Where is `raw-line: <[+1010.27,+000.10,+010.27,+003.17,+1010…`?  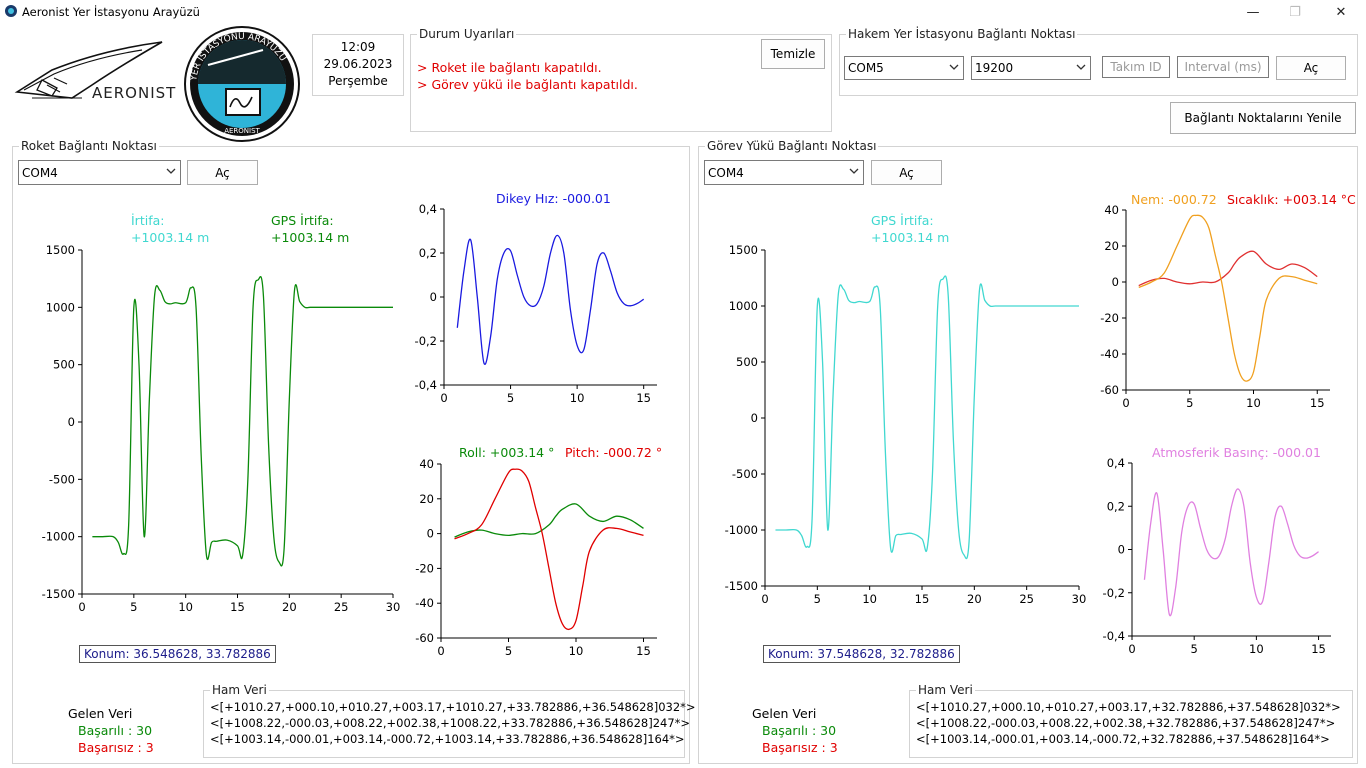 raw-line: <[+1010.27,+000.10,+010.27,+003.17,+1010… is located at coordinates (453, 707).